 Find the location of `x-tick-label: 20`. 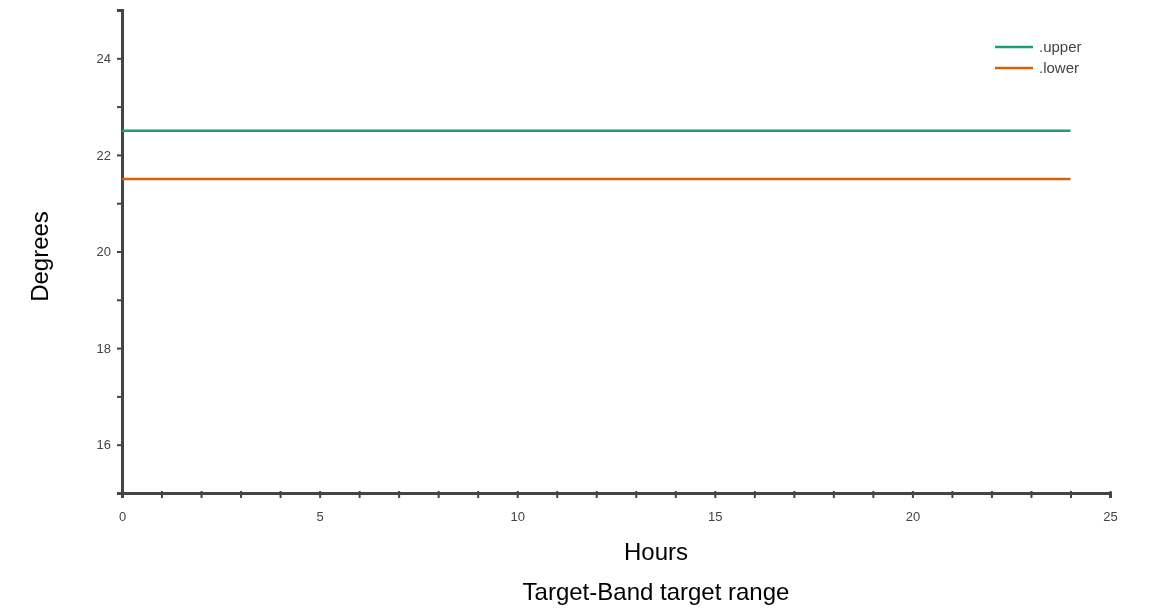

x-tick-label: 20 is located at coordinates (913, 517).